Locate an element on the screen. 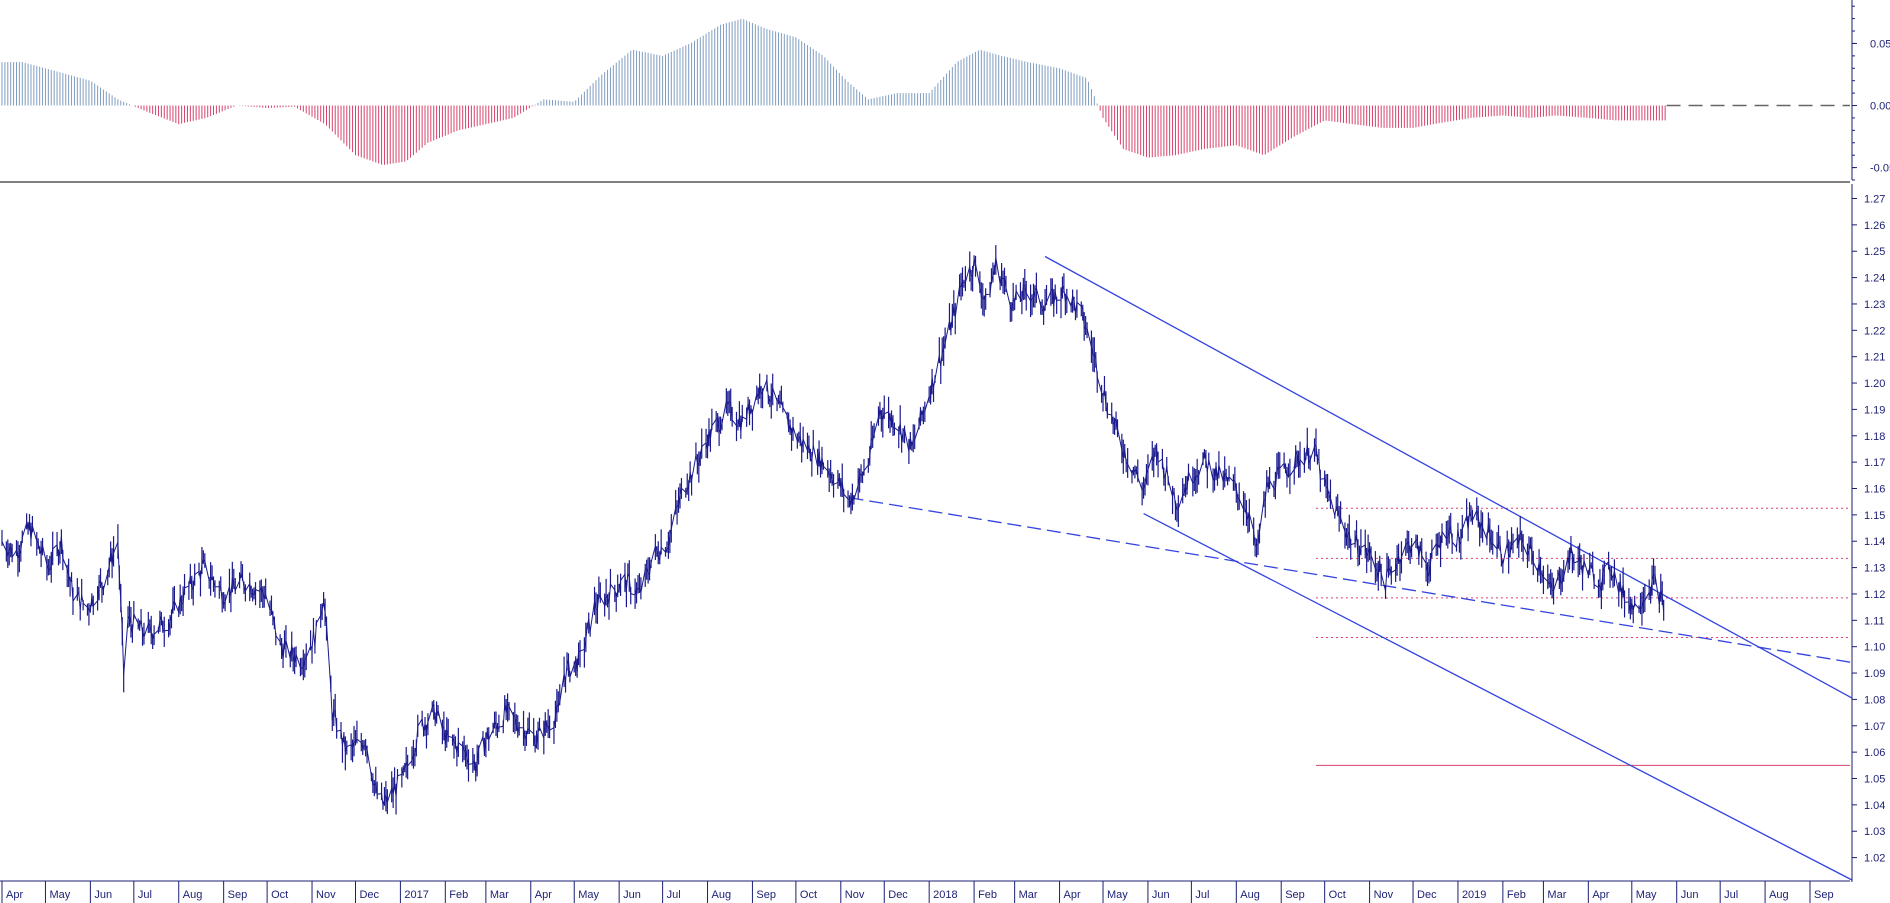 Image resolution: width=1890 pixels, height=903 pixels. price-y-tick-label: 1.19 is located at coordinates (1874, 410).